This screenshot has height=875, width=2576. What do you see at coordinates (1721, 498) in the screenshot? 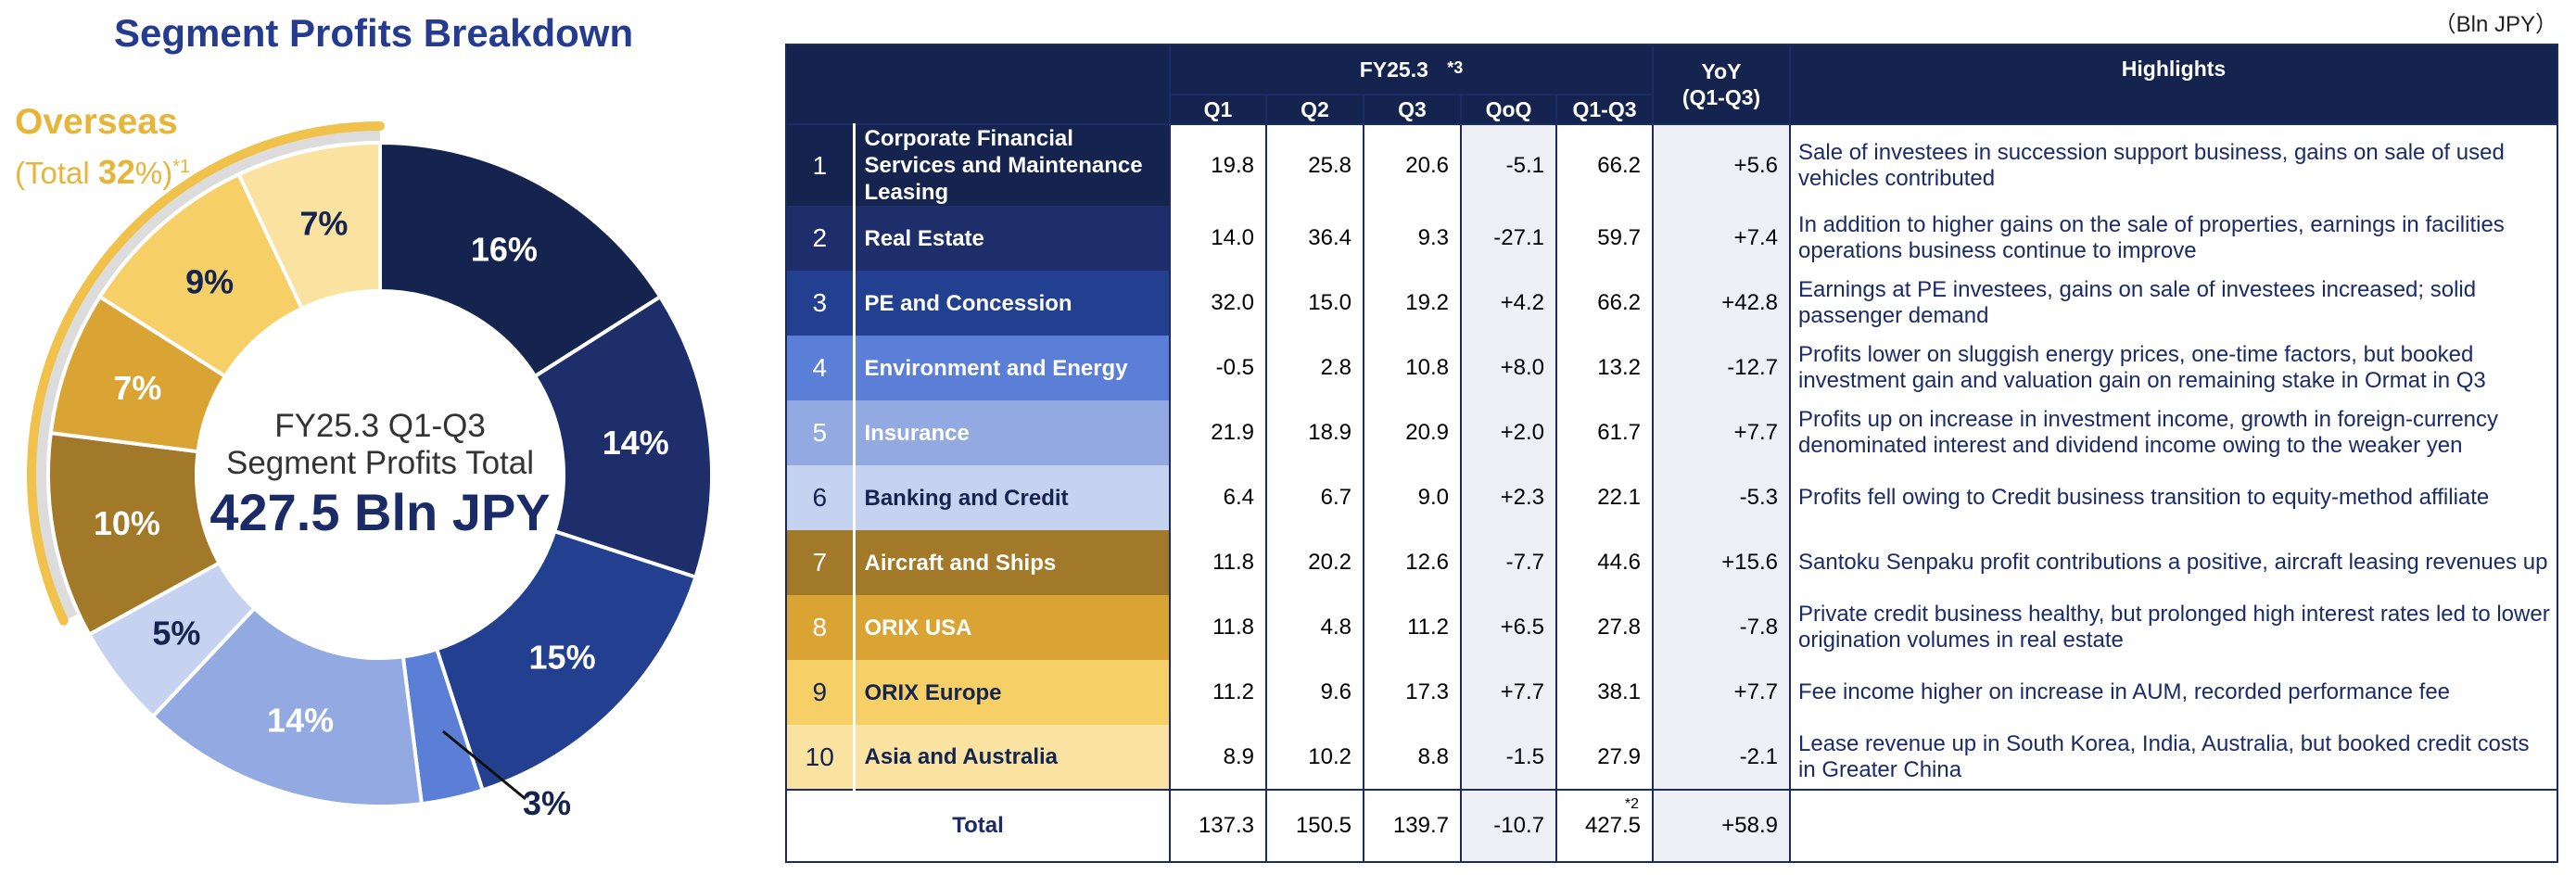
I see `yoy-value: -5.3` at bounding box center [1721, 498].